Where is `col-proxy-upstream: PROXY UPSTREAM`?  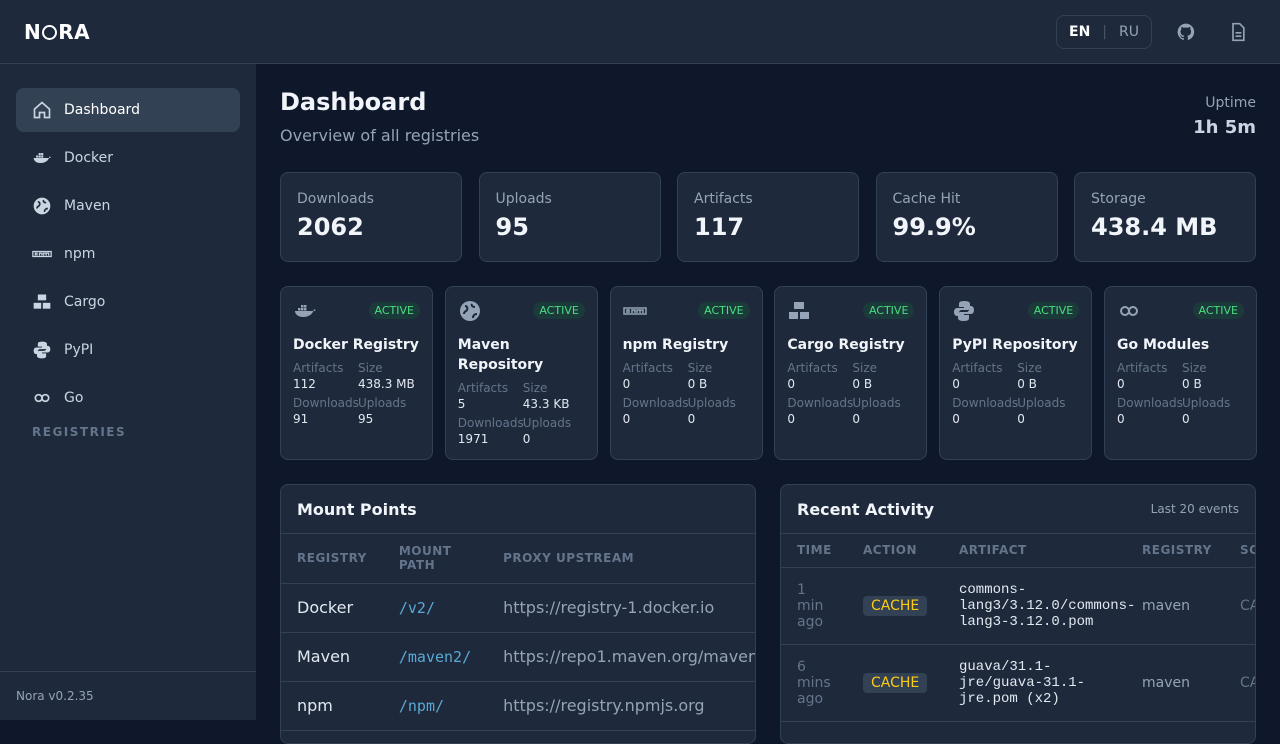 col-proxy-upstream: PROXY UPSTREAM is located at coordinates (621, 559).